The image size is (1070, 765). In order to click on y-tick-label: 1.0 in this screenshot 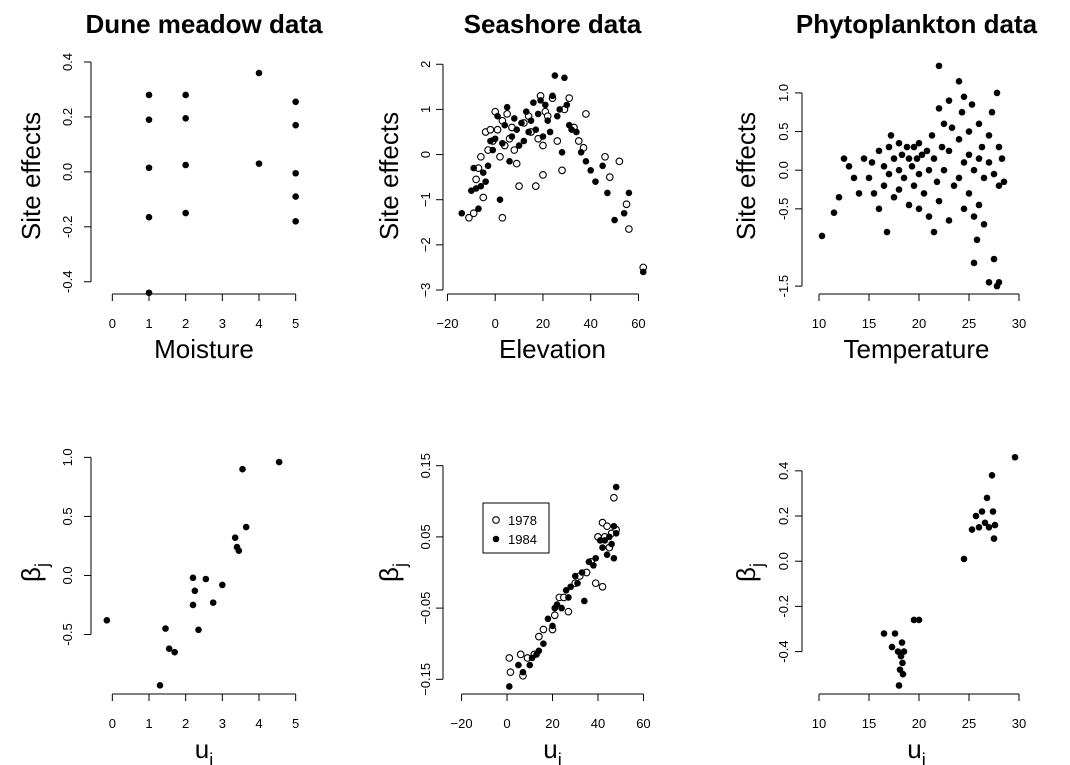, I will do `click(67, 457)`.